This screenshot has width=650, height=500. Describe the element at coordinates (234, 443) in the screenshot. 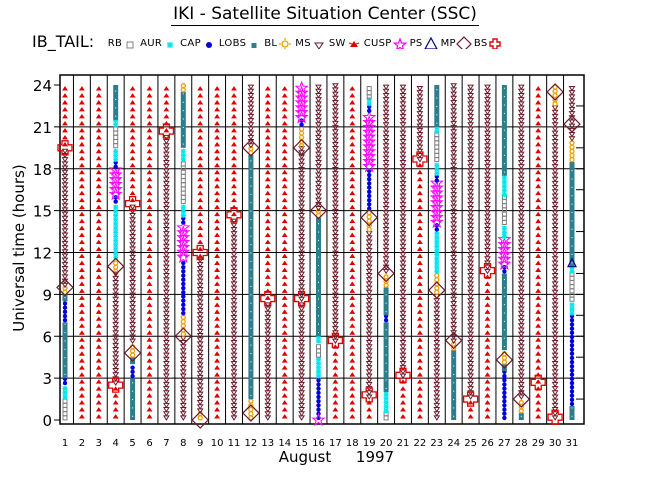

I see `x-tick-label: 11` at that location.